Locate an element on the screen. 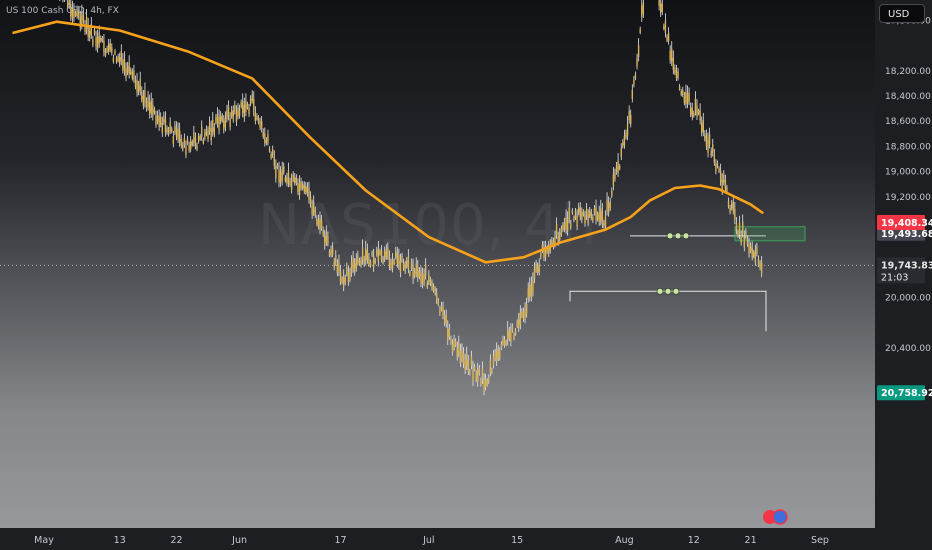  y-tick-label: 18,400.00 is located at coordinates (908, 97).